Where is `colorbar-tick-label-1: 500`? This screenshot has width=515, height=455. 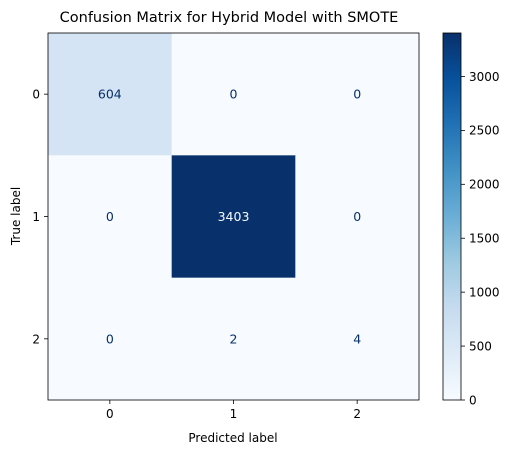
colorbar-tick-label-1: 500 is located at coordinates (480, 346).